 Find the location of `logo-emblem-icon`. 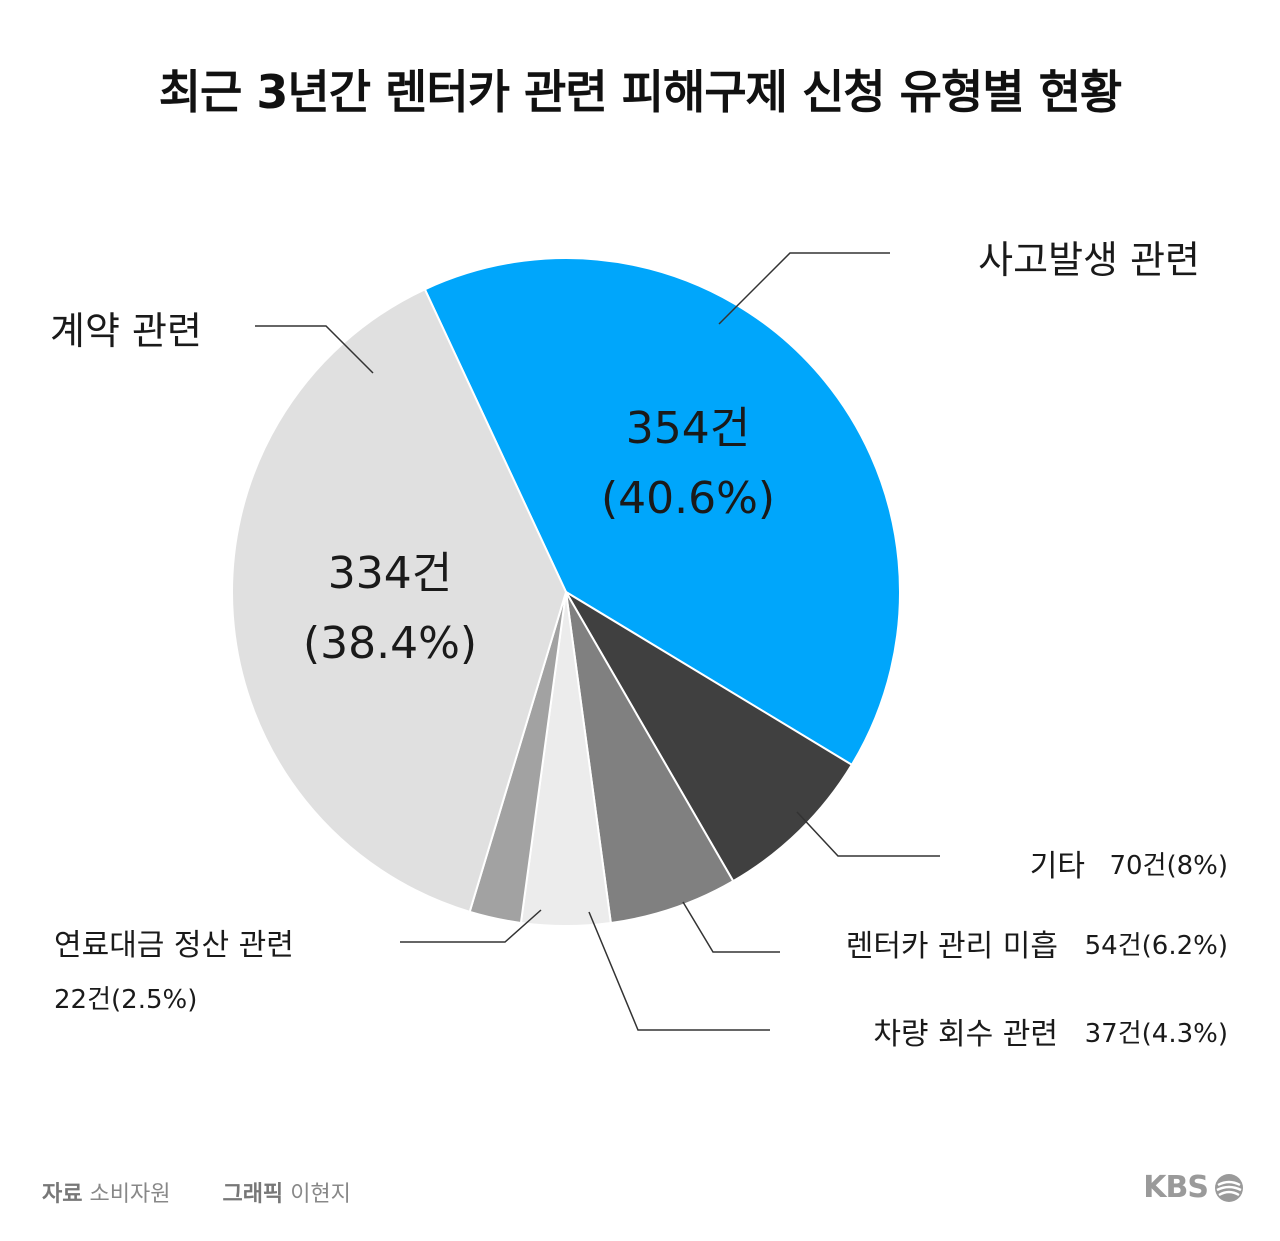

logo-emblem-icon is located at coordinates (1229, 1187).